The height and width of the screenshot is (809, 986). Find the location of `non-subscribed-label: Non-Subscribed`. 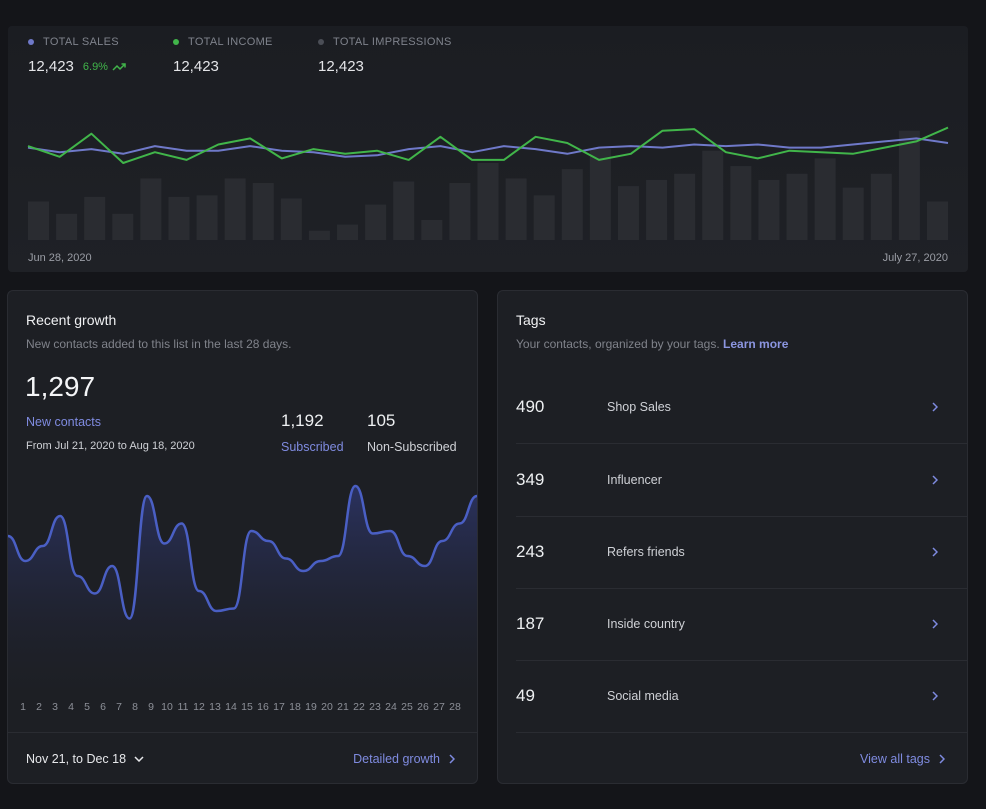

non-subscribed-label: Non-Subscribed is located at coordinates (412, 447).